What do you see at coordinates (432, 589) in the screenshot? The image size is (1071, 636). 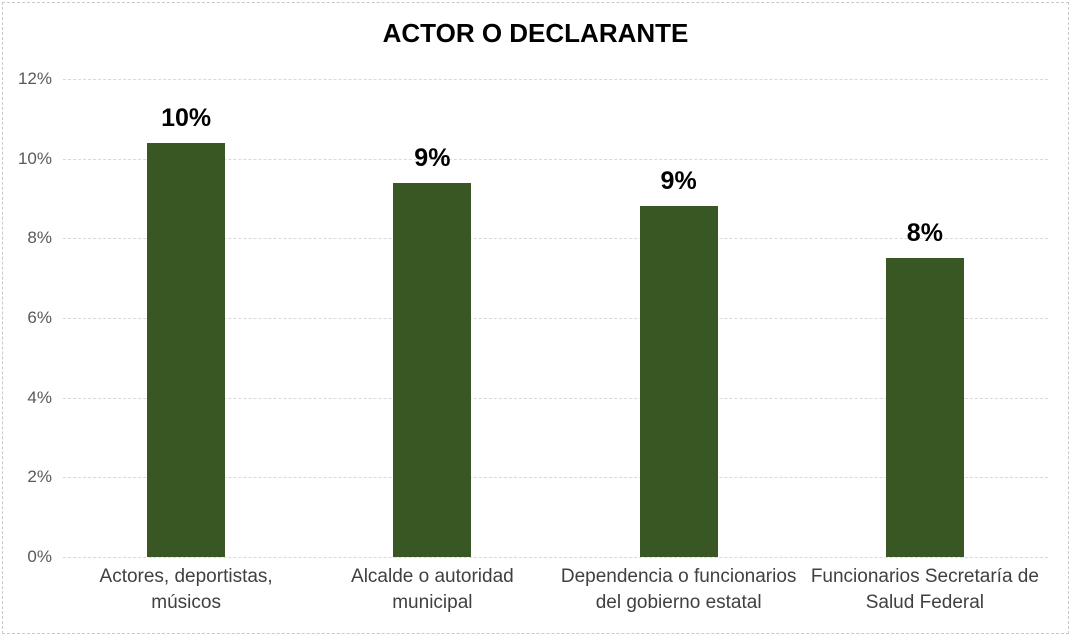 I see `x-axis-category-label: Alcalde o autoridad municipal` at bounding box center [432, 589].